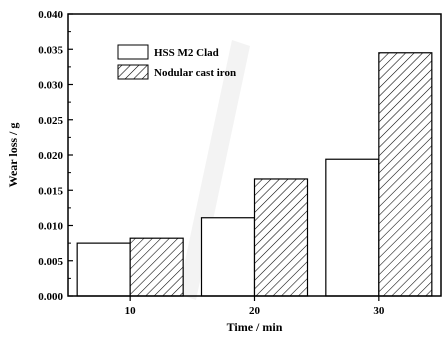 The image size is (444, 342). Describe the element at coordinates (379, 311) in the screenshot. I see `x-tick-label: 30` at that location.